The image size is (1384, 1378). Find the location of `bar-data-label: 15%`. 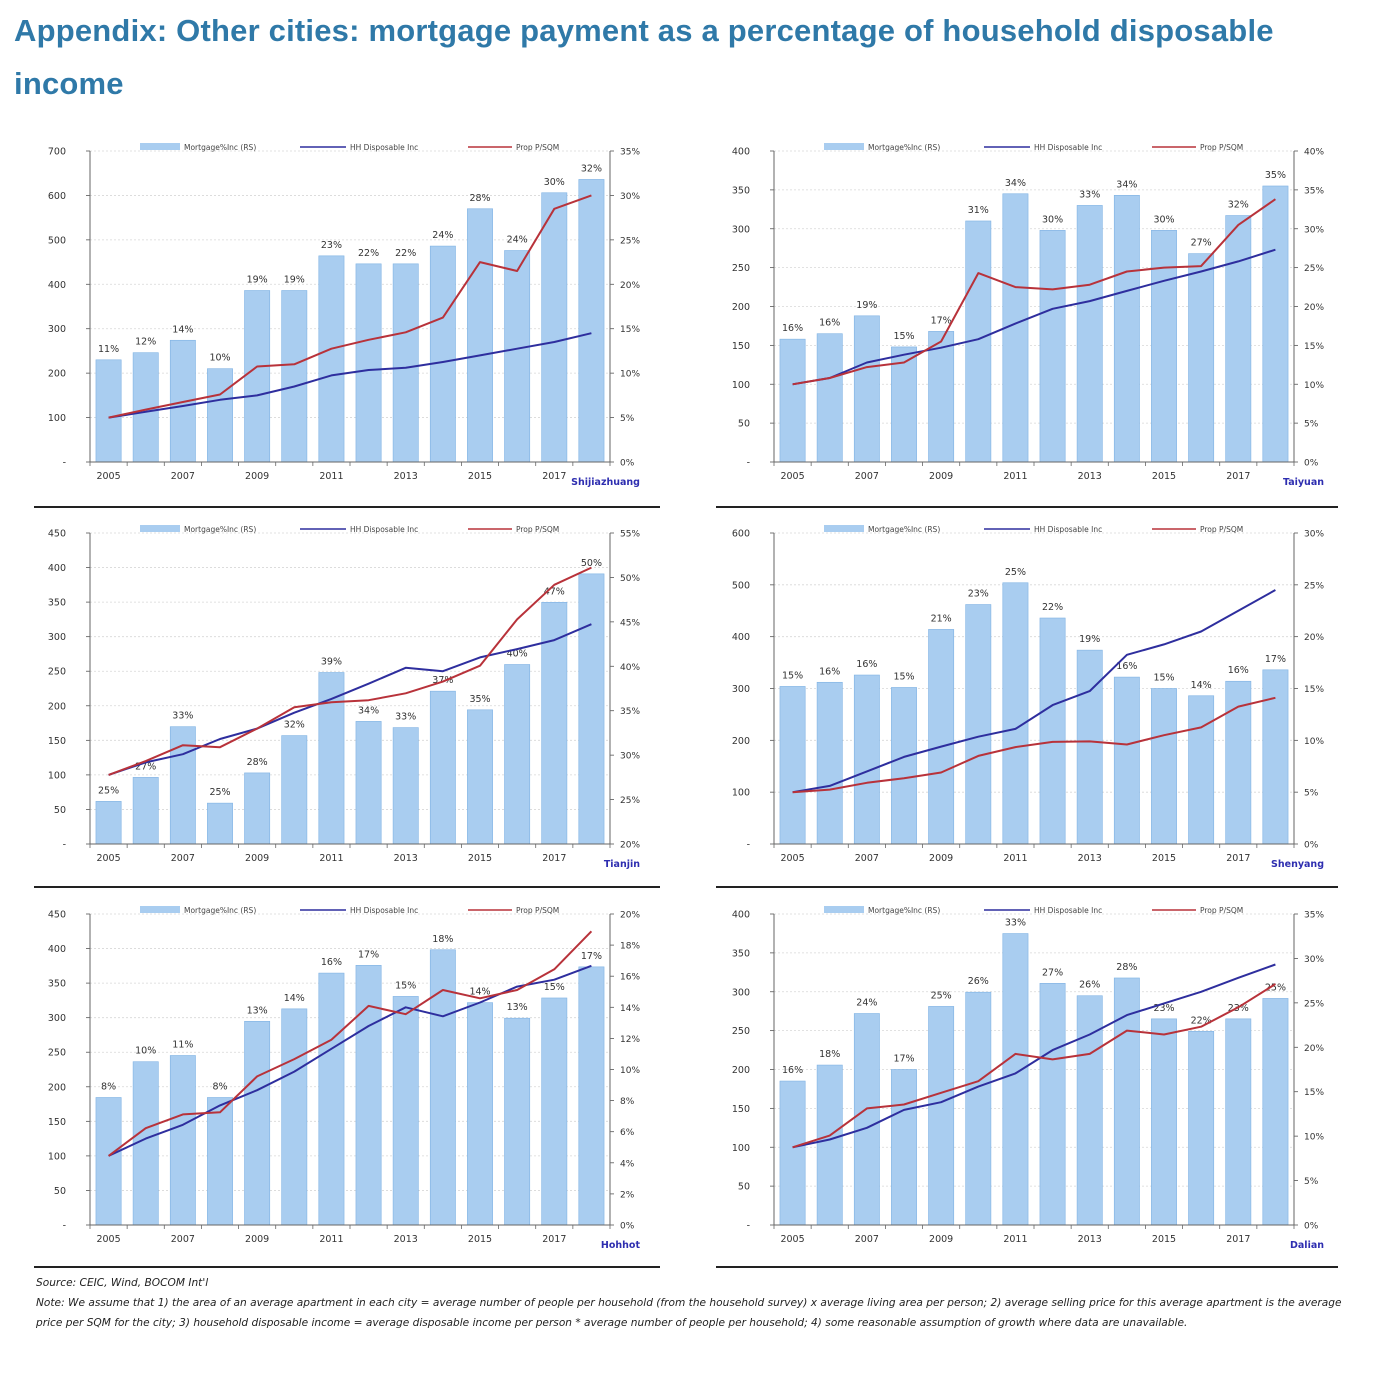

bar-data-label: 15% is located at coordinates (792, 675).